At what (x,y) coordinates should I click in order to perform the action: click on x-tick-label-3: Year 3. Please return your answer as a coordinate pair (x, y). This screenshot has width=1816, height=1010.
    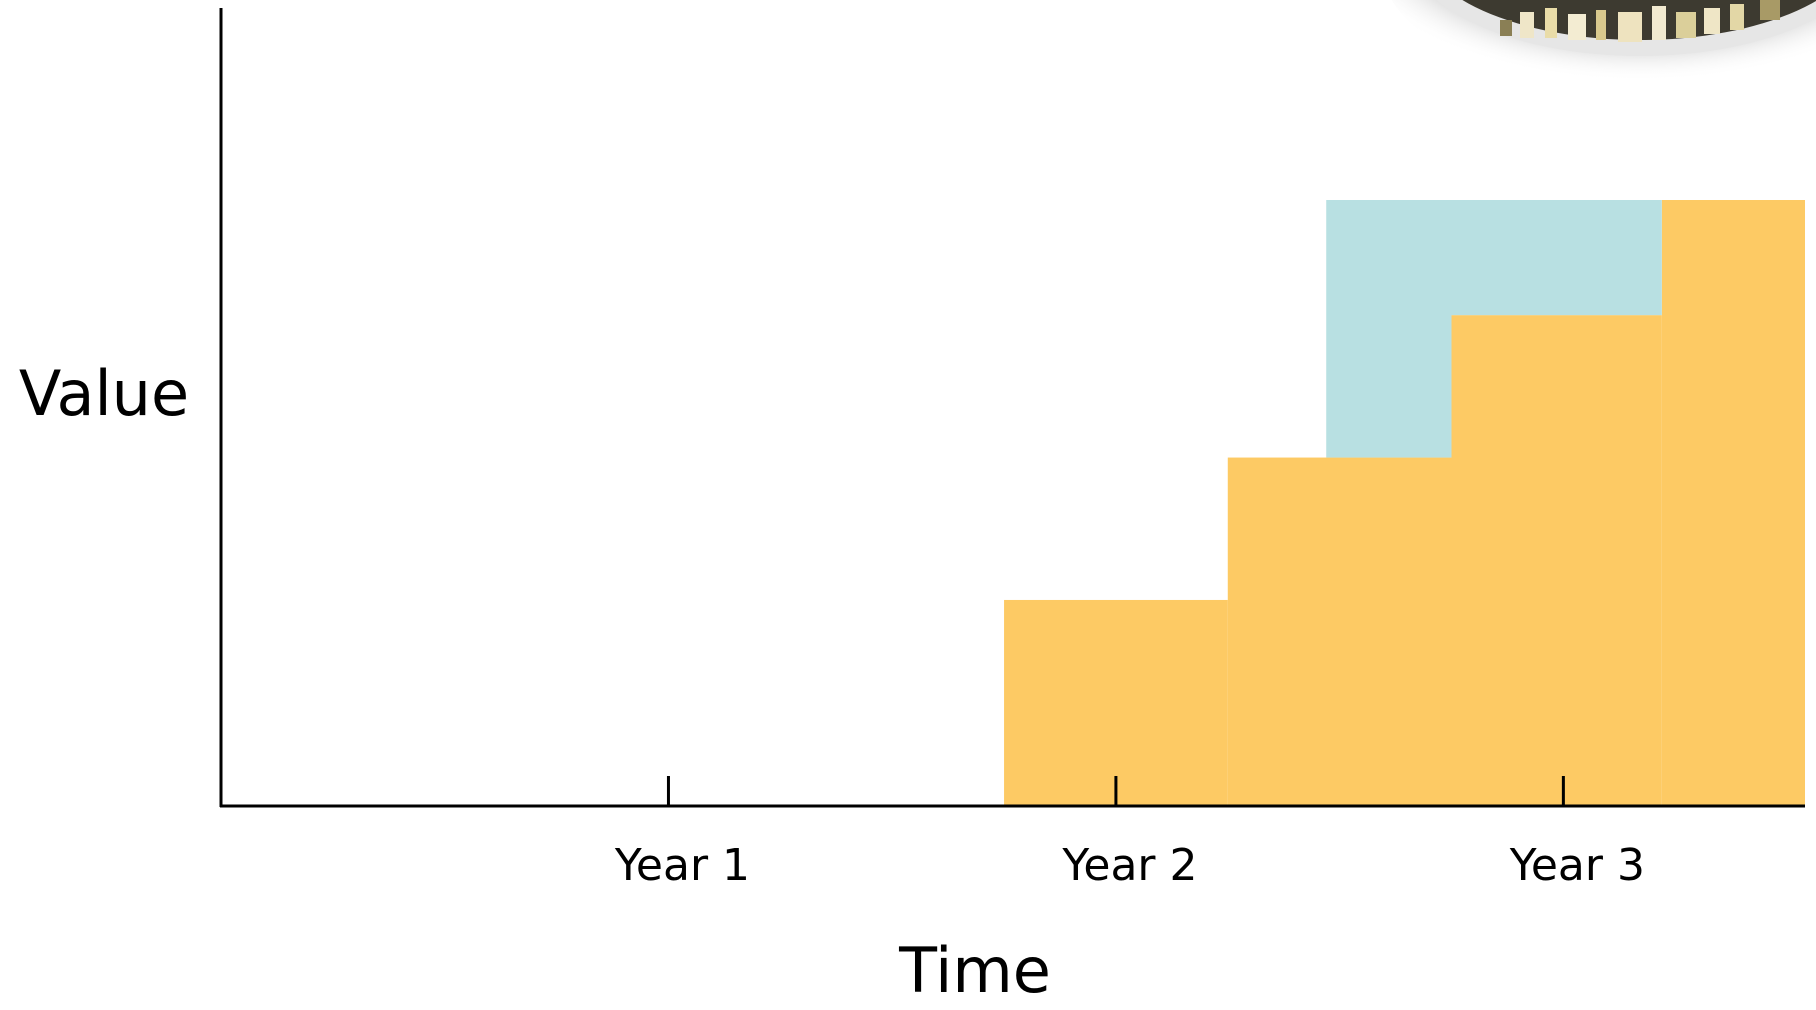
    Looking at the image, I should click on (1577, 865).